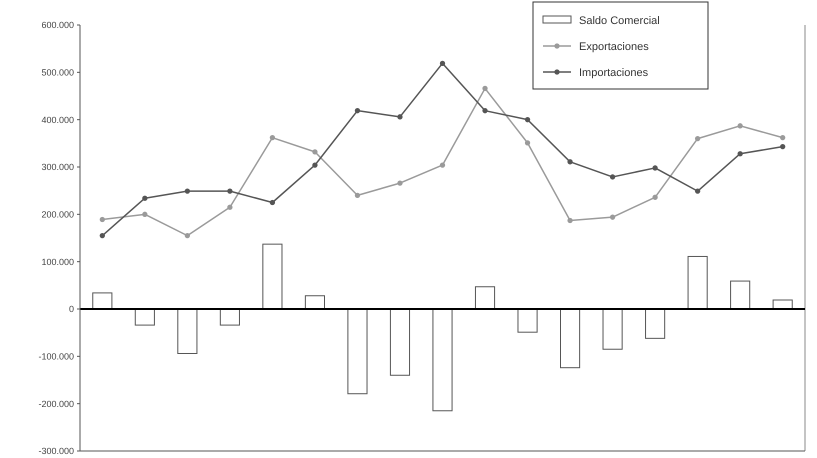 The height and width of the screenshot is (458, 817). What do you see at coordinates (56, 451) in the screenshot?
I see `y-tick-label: -300.000` at bounding box center [56, 451].